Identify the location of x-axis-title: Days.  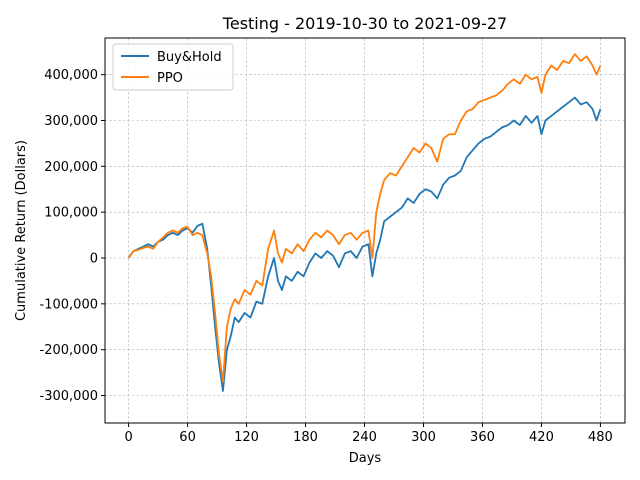
(365, 458).